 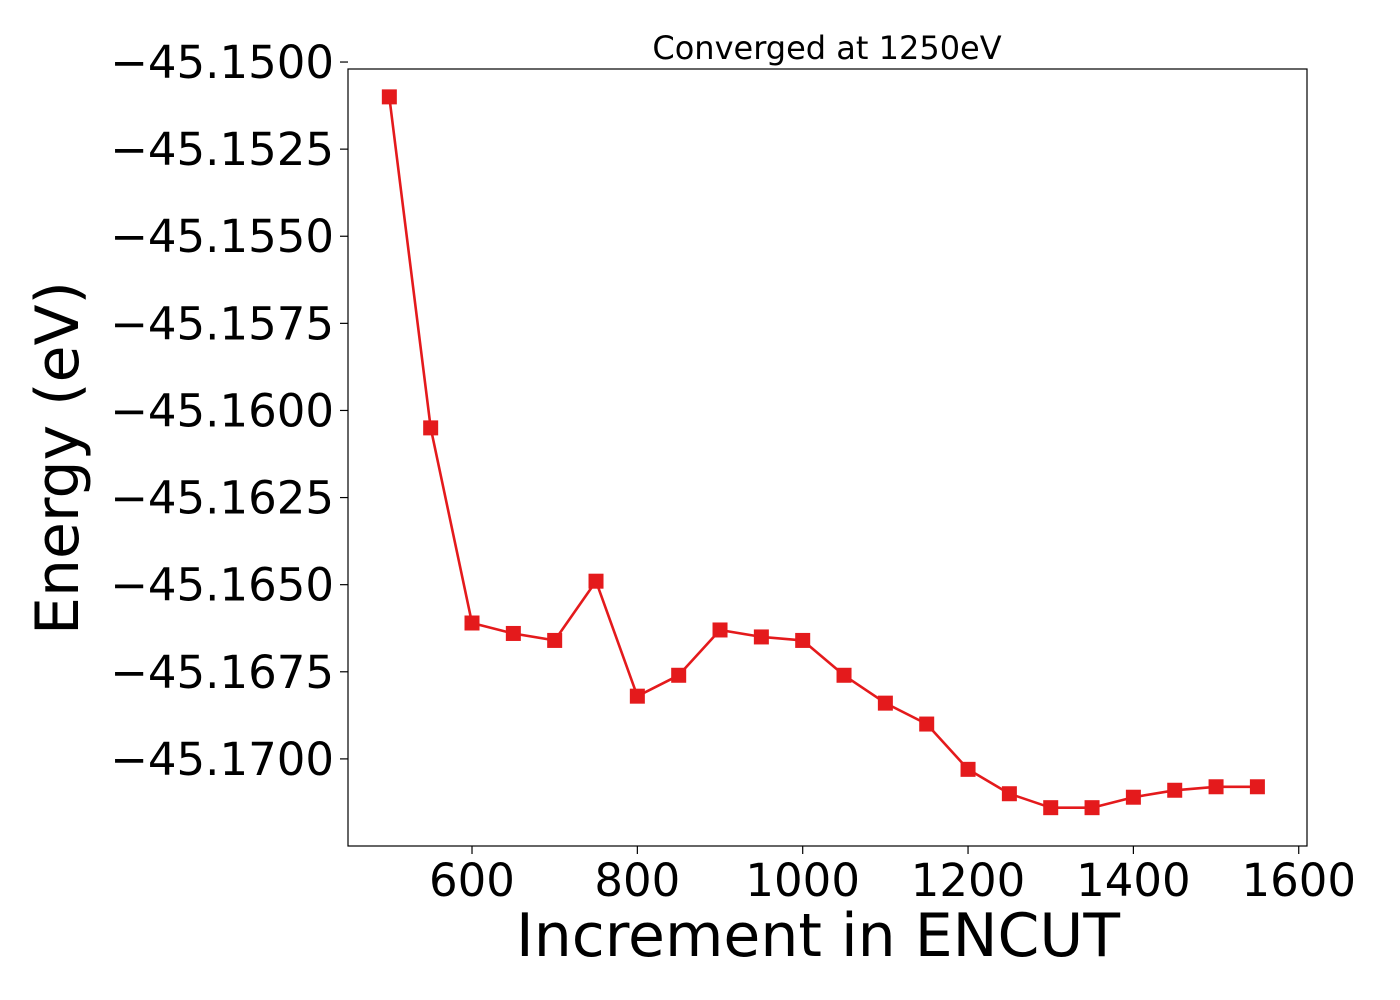 I want to click on y-tick-label: −45.1675, so click(x=222, y=672).